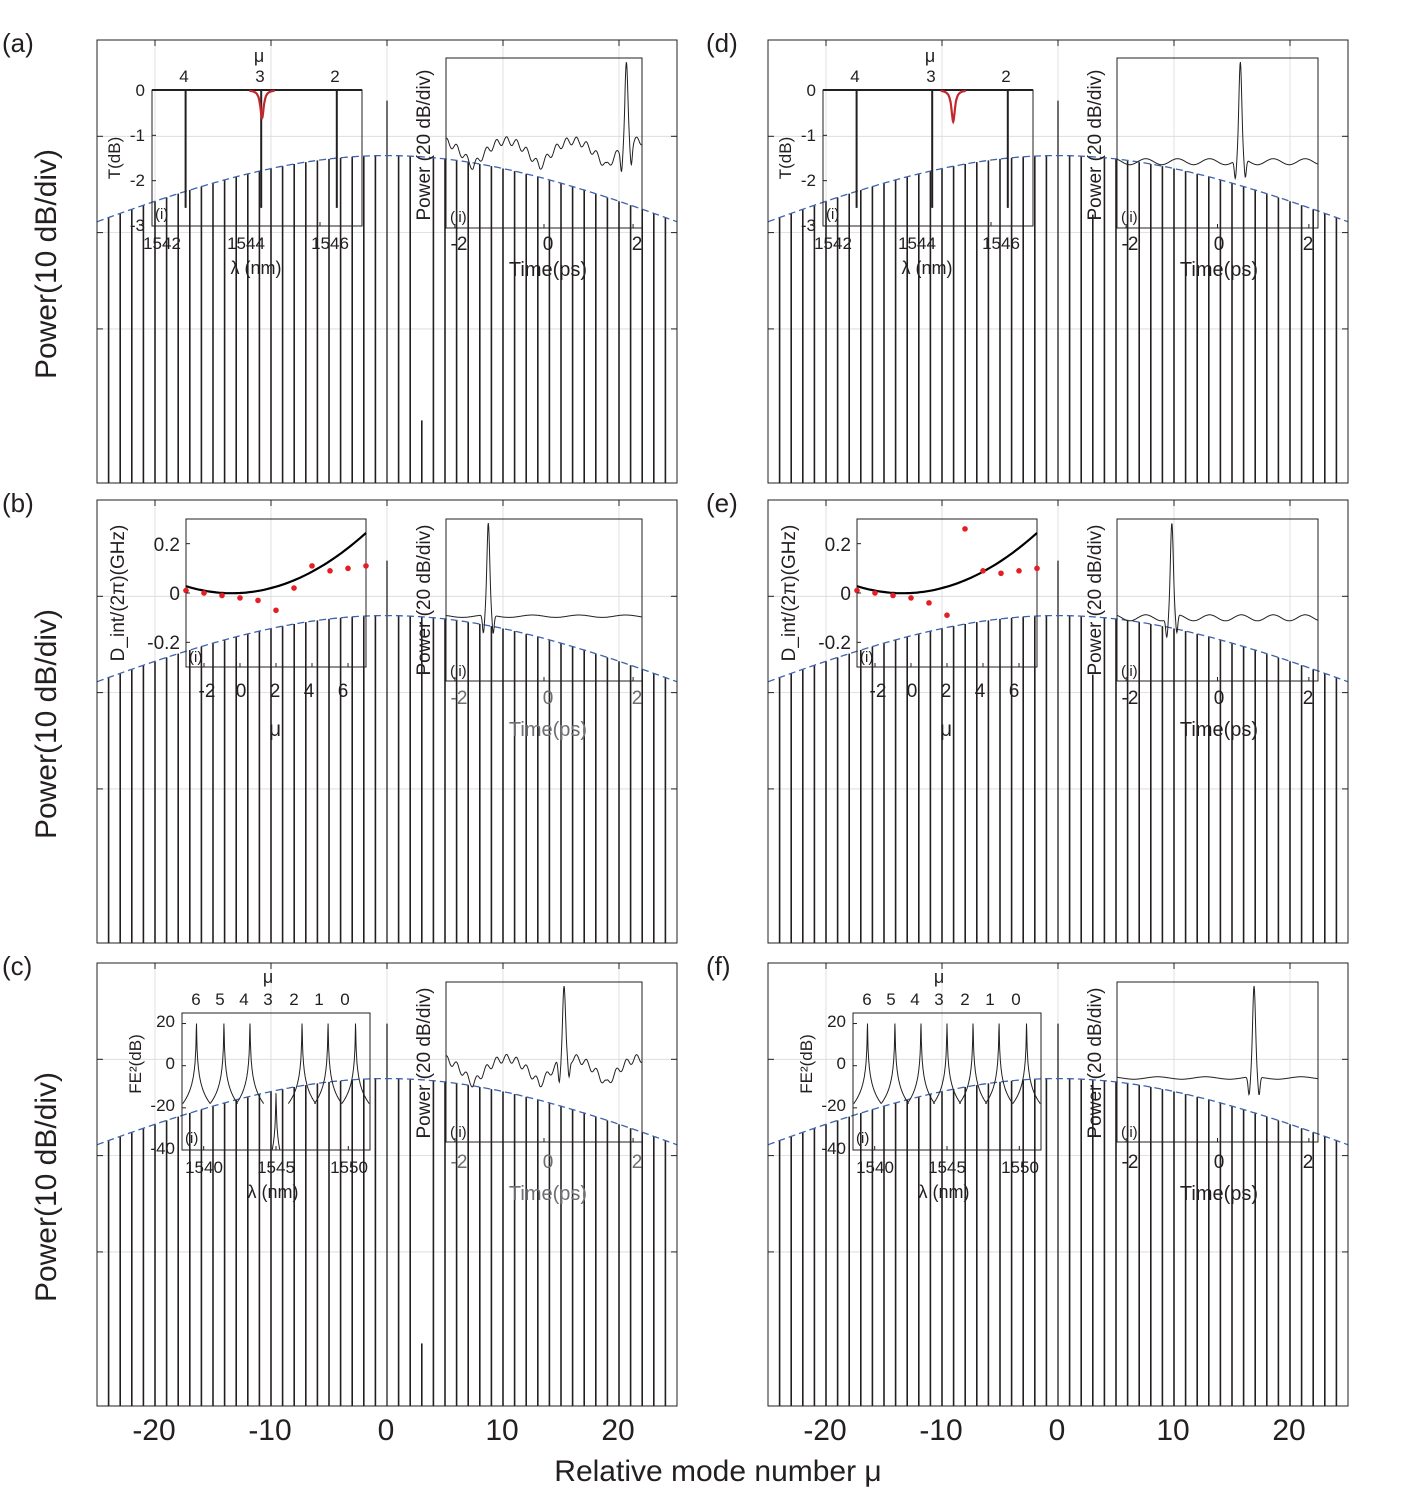 The image size is (1417, 1501). Describe the element at coordinates (940, 1430) in the screenshot. I see `x-tick-label: -10` at that location.